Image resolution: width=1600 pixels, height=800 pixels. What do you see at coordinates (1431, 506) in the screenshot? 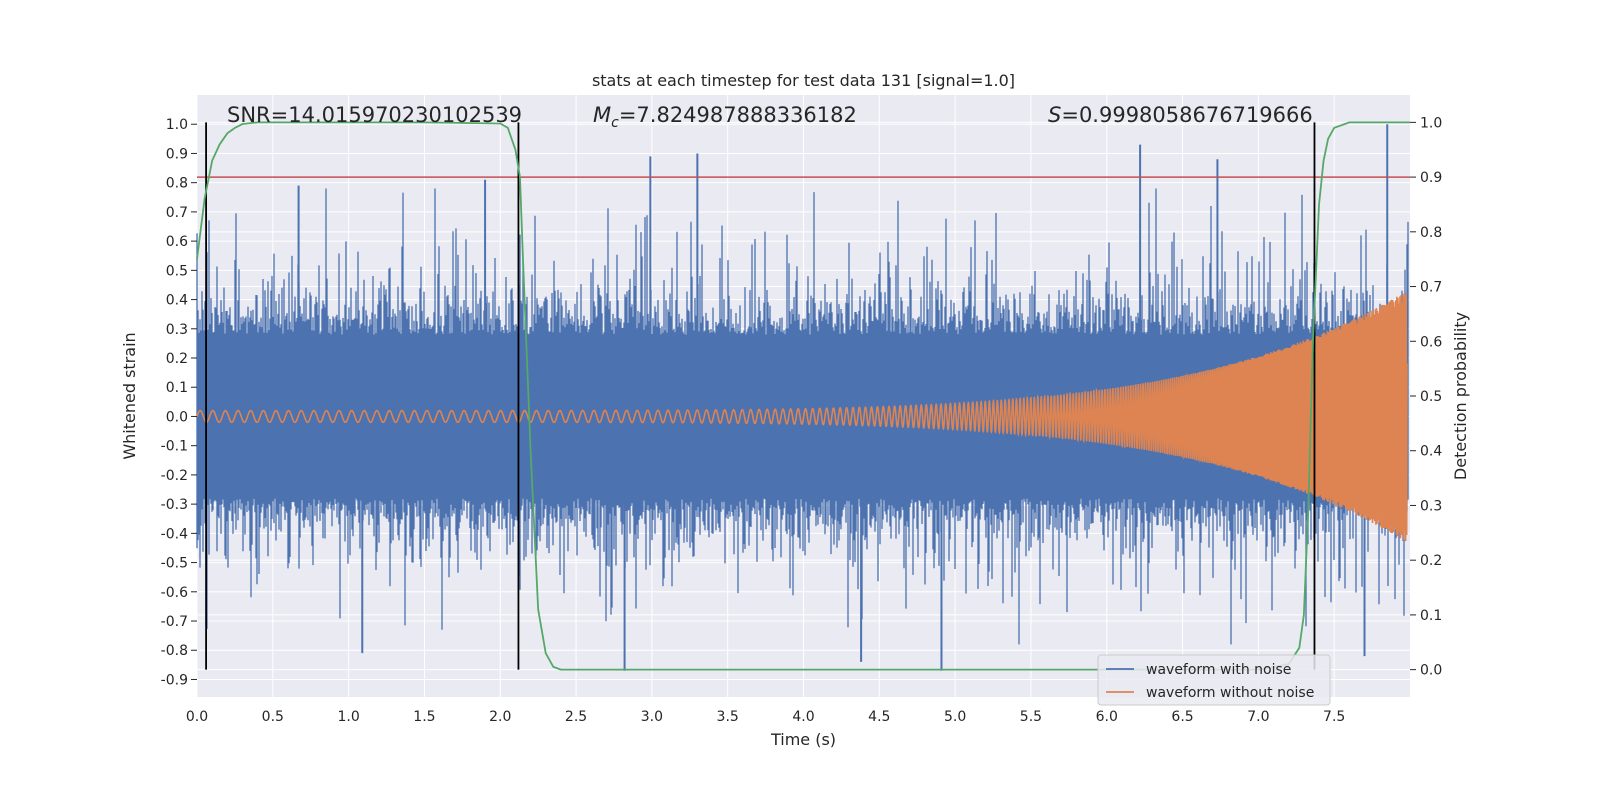
I see `y-tick-label-right: 0.3` at bounding box center [1431, 506].